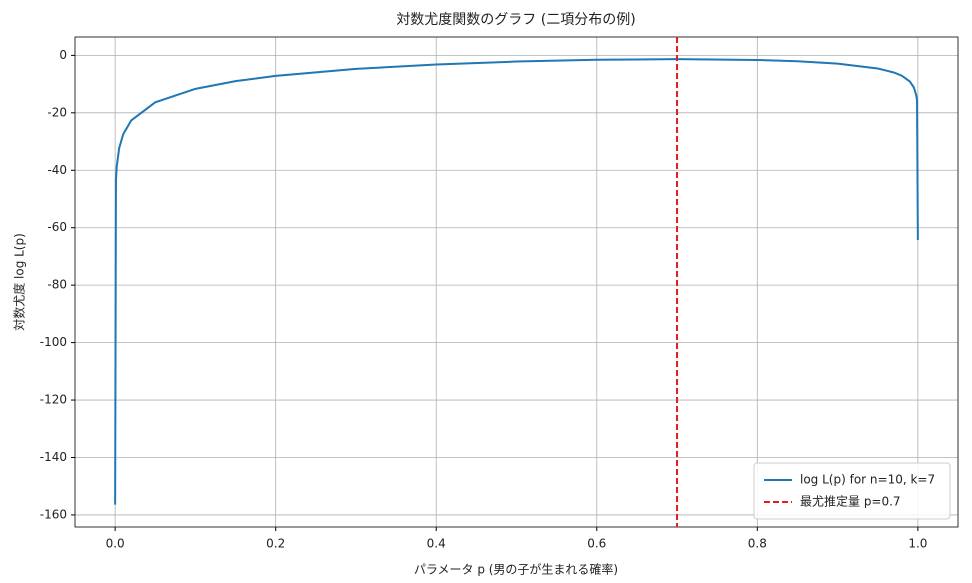 The height and width of the screenshot is (583, 972). Describe the element at coordinates (917, 544) in the screenshot. I see `x-tick-label: 1.0` at that location.